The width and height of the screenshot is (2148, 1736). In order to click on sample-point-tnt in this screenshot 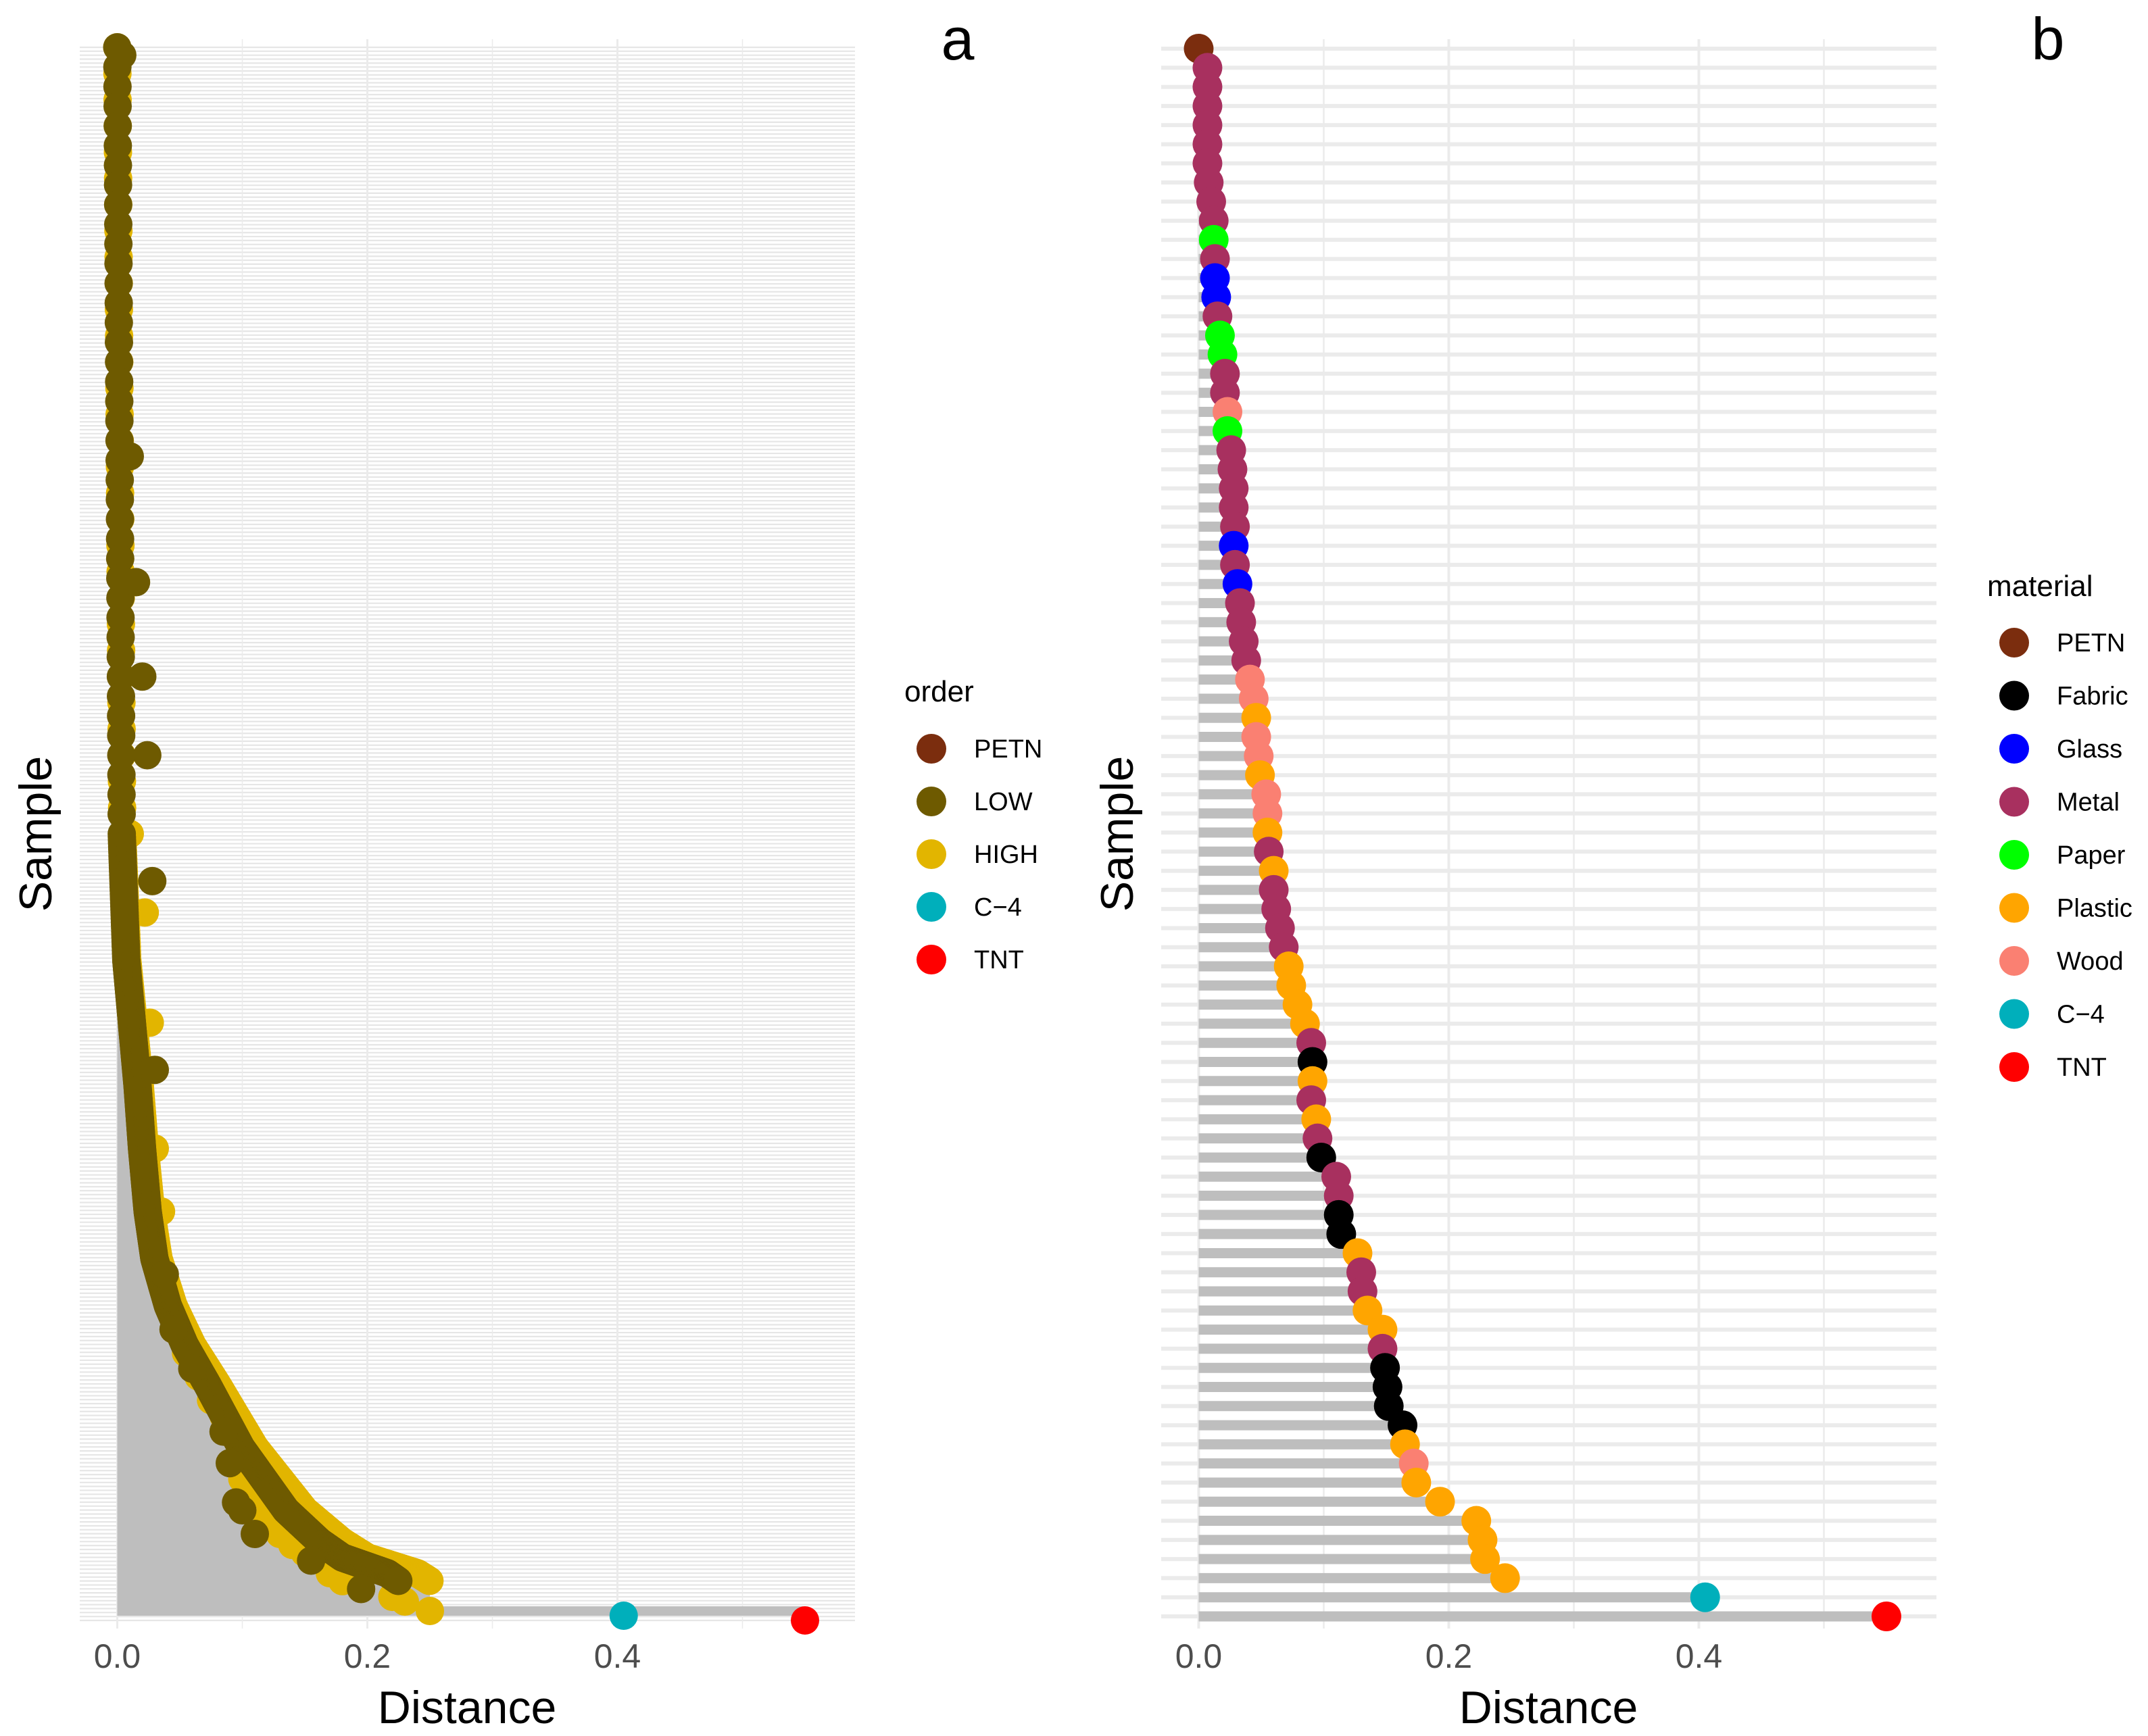, I will do `click(1886, 1616)`.